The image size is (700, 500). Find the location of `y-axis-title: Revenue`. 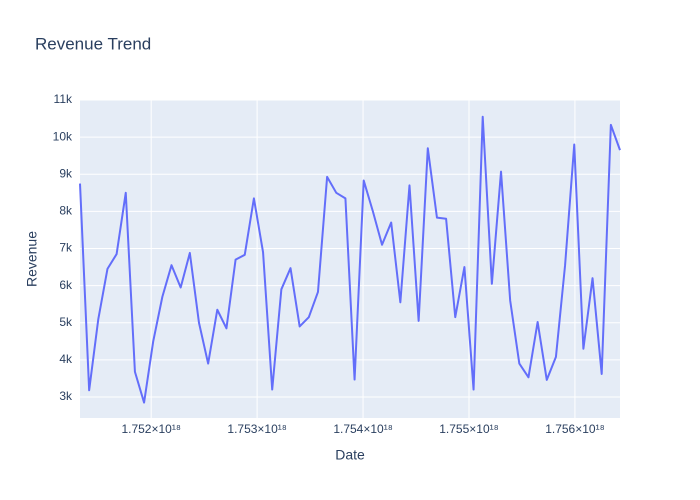

y-axis-title: Revenue is located at coordinates (32, 259).